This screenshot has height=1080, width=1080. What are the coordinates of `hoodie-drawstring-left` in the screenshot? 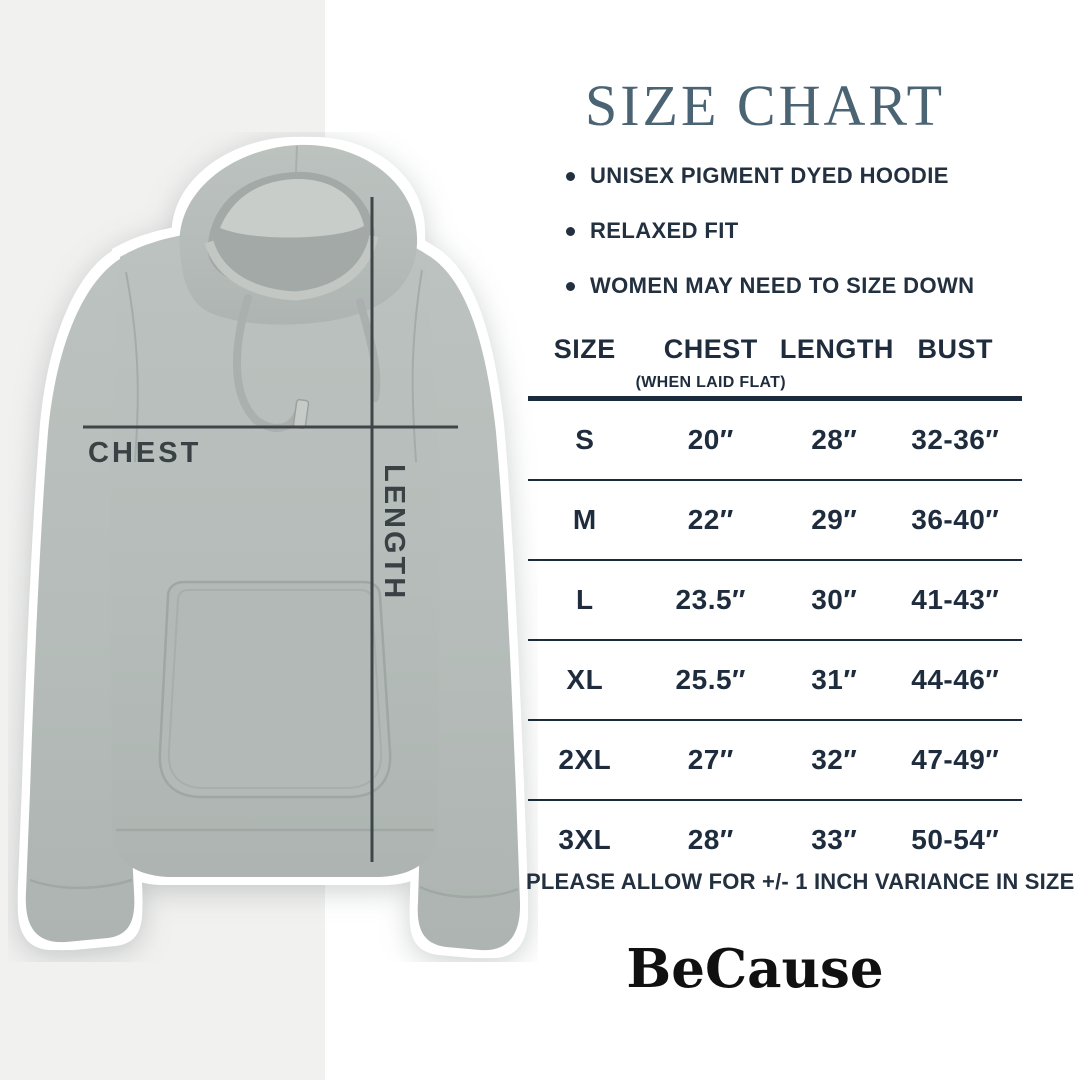 It's located at (268, 363).